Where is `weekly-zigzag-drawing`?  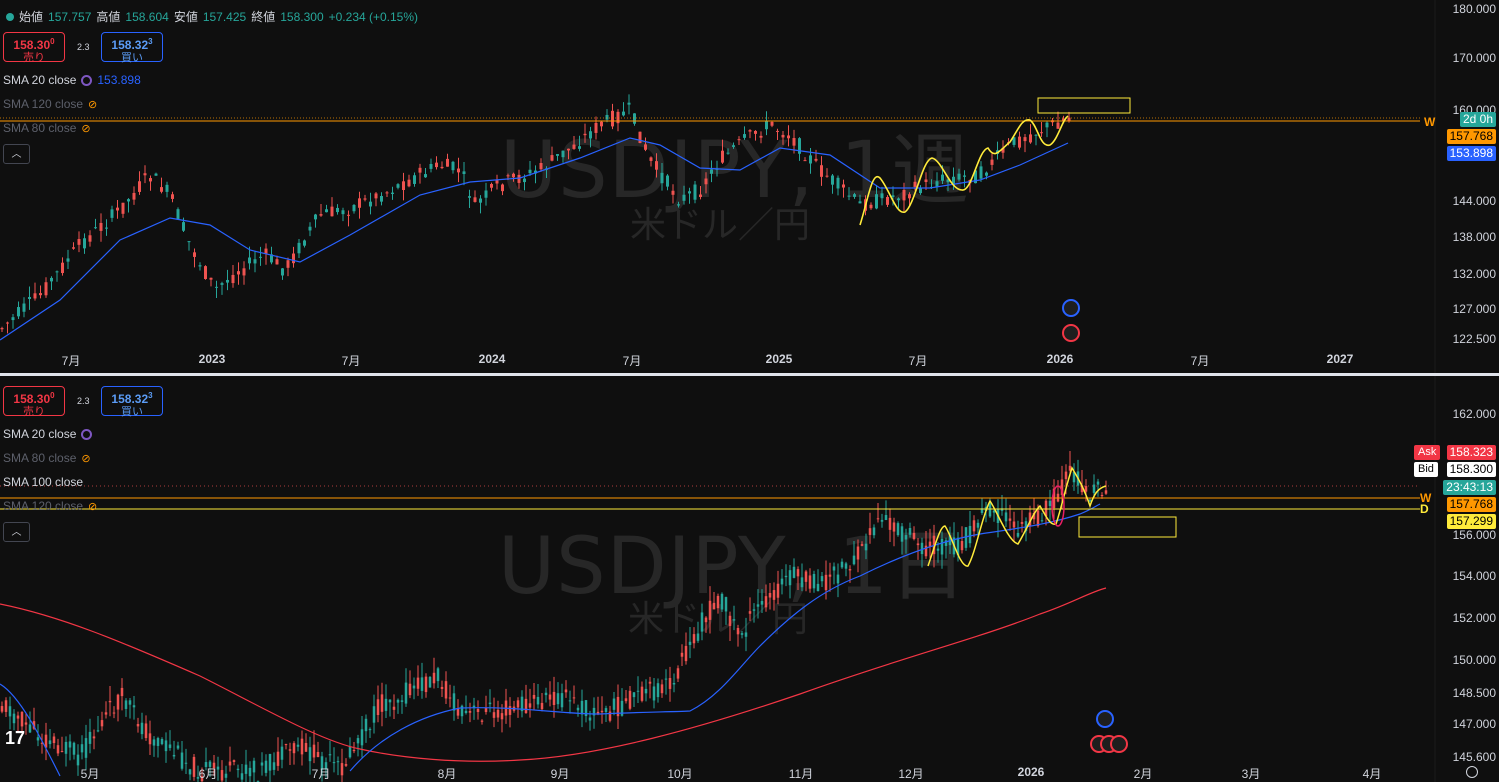
weekly-zigzag-drawing is located at coordinates (964, 170).